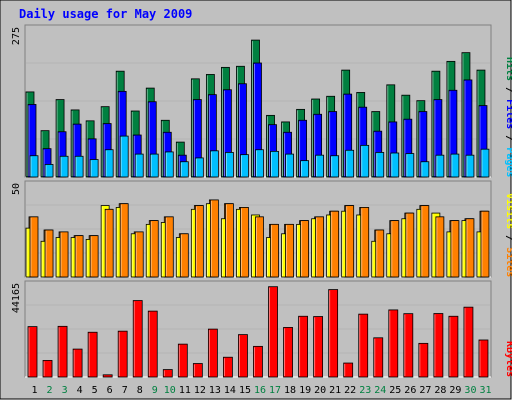  I want to click on x-tick-label: 25, so click(395, 390).